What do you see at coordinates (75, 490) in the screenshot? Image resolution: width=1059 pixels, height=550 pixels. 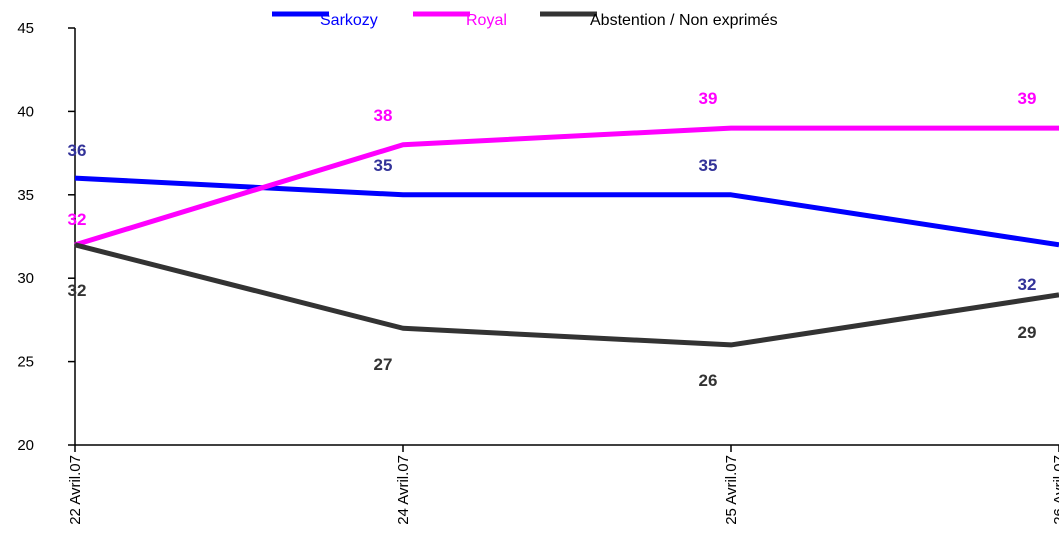 I see `x-tick-label: 22 Avril.07` at bounding box center [75, 490].